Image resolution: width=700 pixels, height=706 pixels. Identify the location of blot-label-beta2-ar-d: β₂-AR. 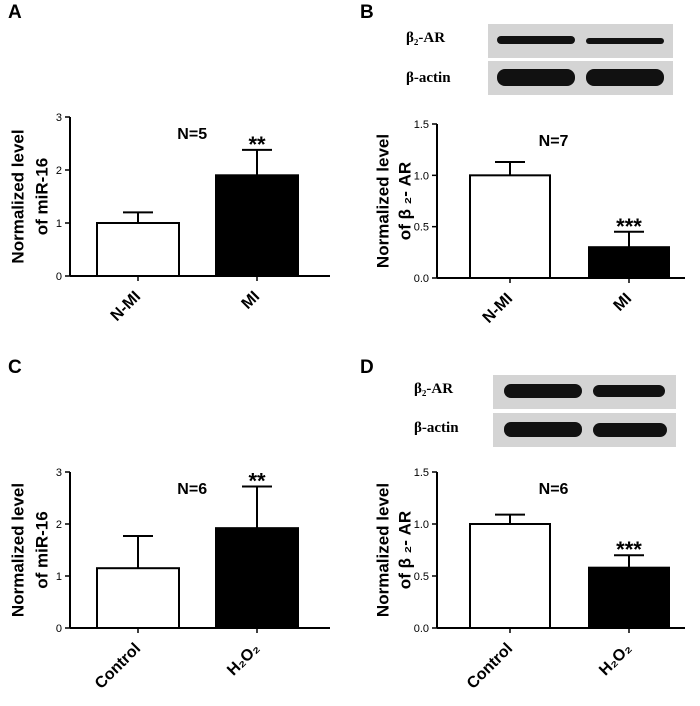
(434, 389).